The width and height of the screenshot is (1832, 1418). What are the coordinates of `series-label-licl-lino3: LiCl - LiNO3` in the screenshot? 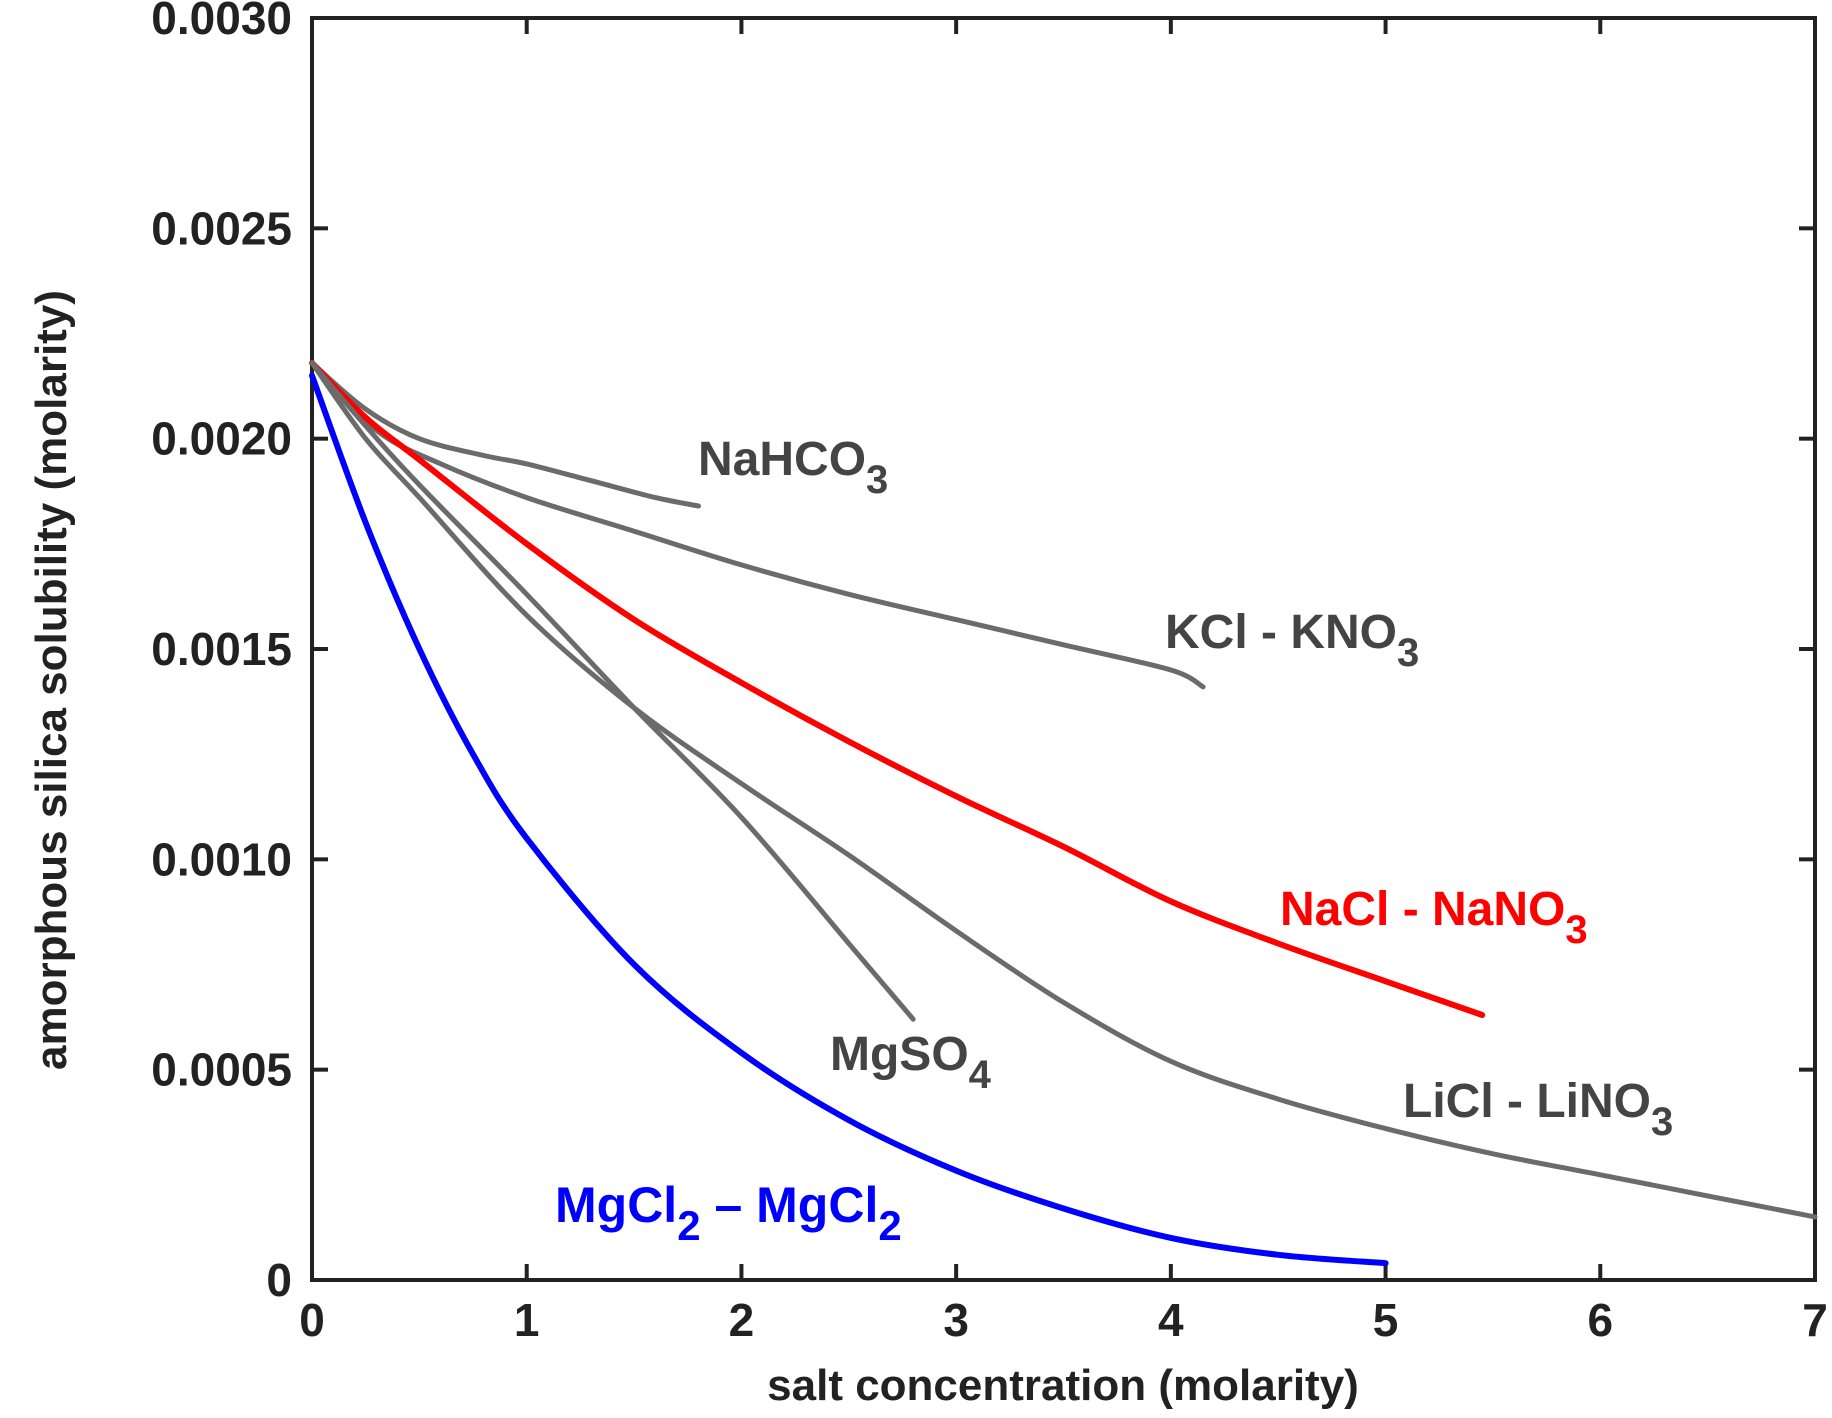 It's located at (1538, 1109).